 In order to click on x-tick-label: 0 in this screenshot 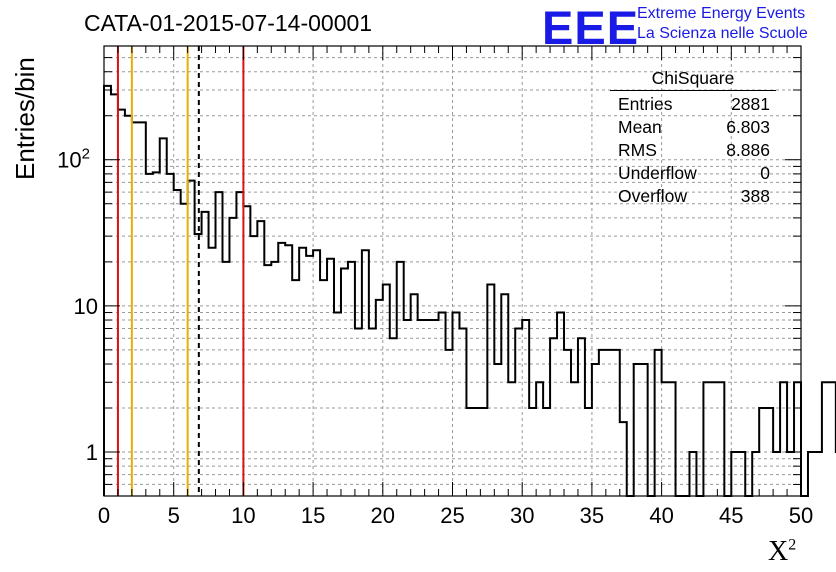, I will do `click(104, 515)`.